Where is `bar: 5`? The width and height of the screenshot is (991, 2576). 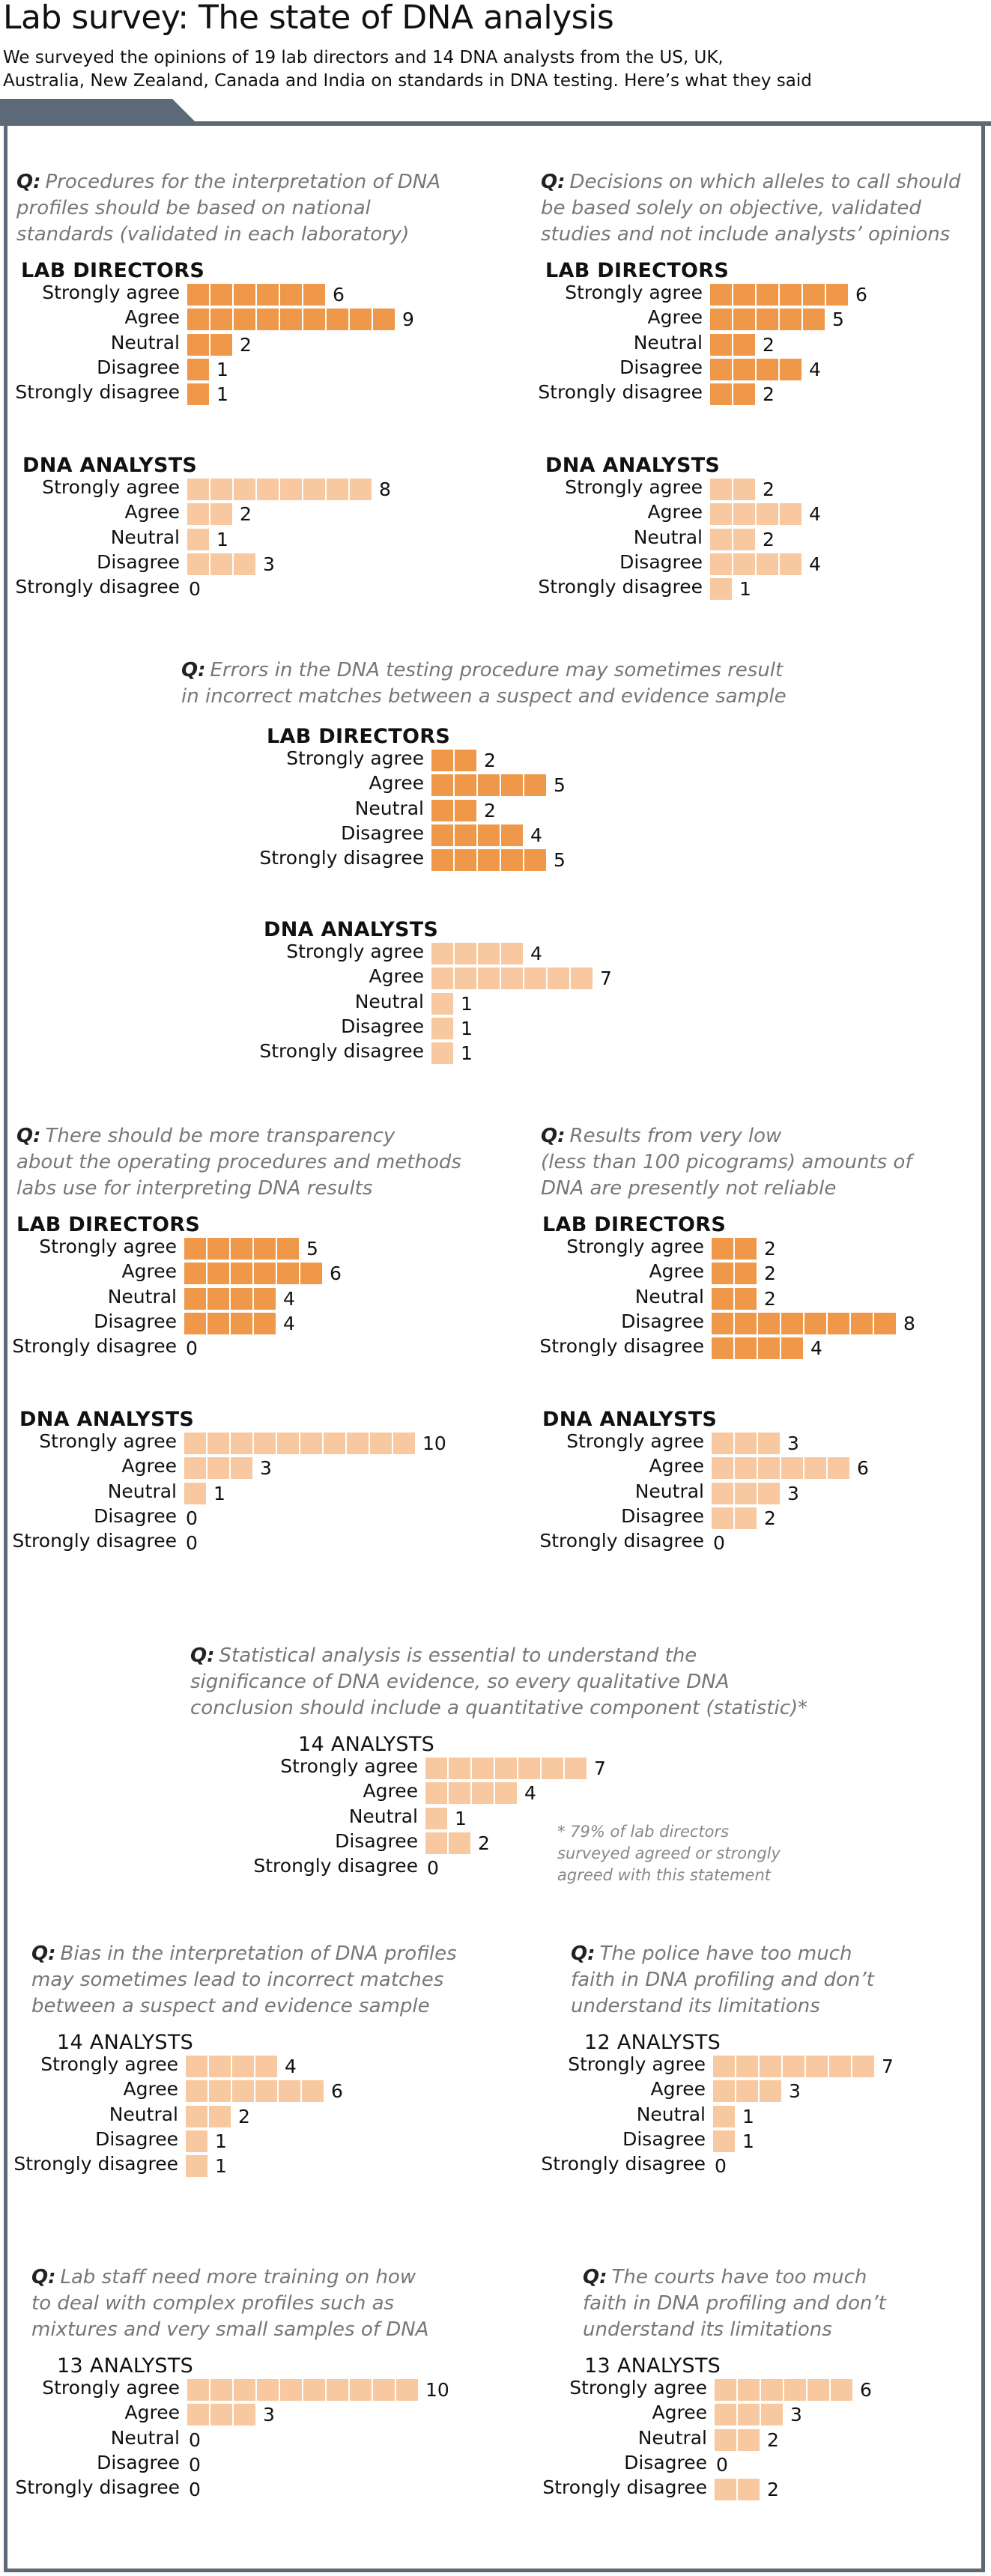
bar: 5 is located at coordinates (499, 785).